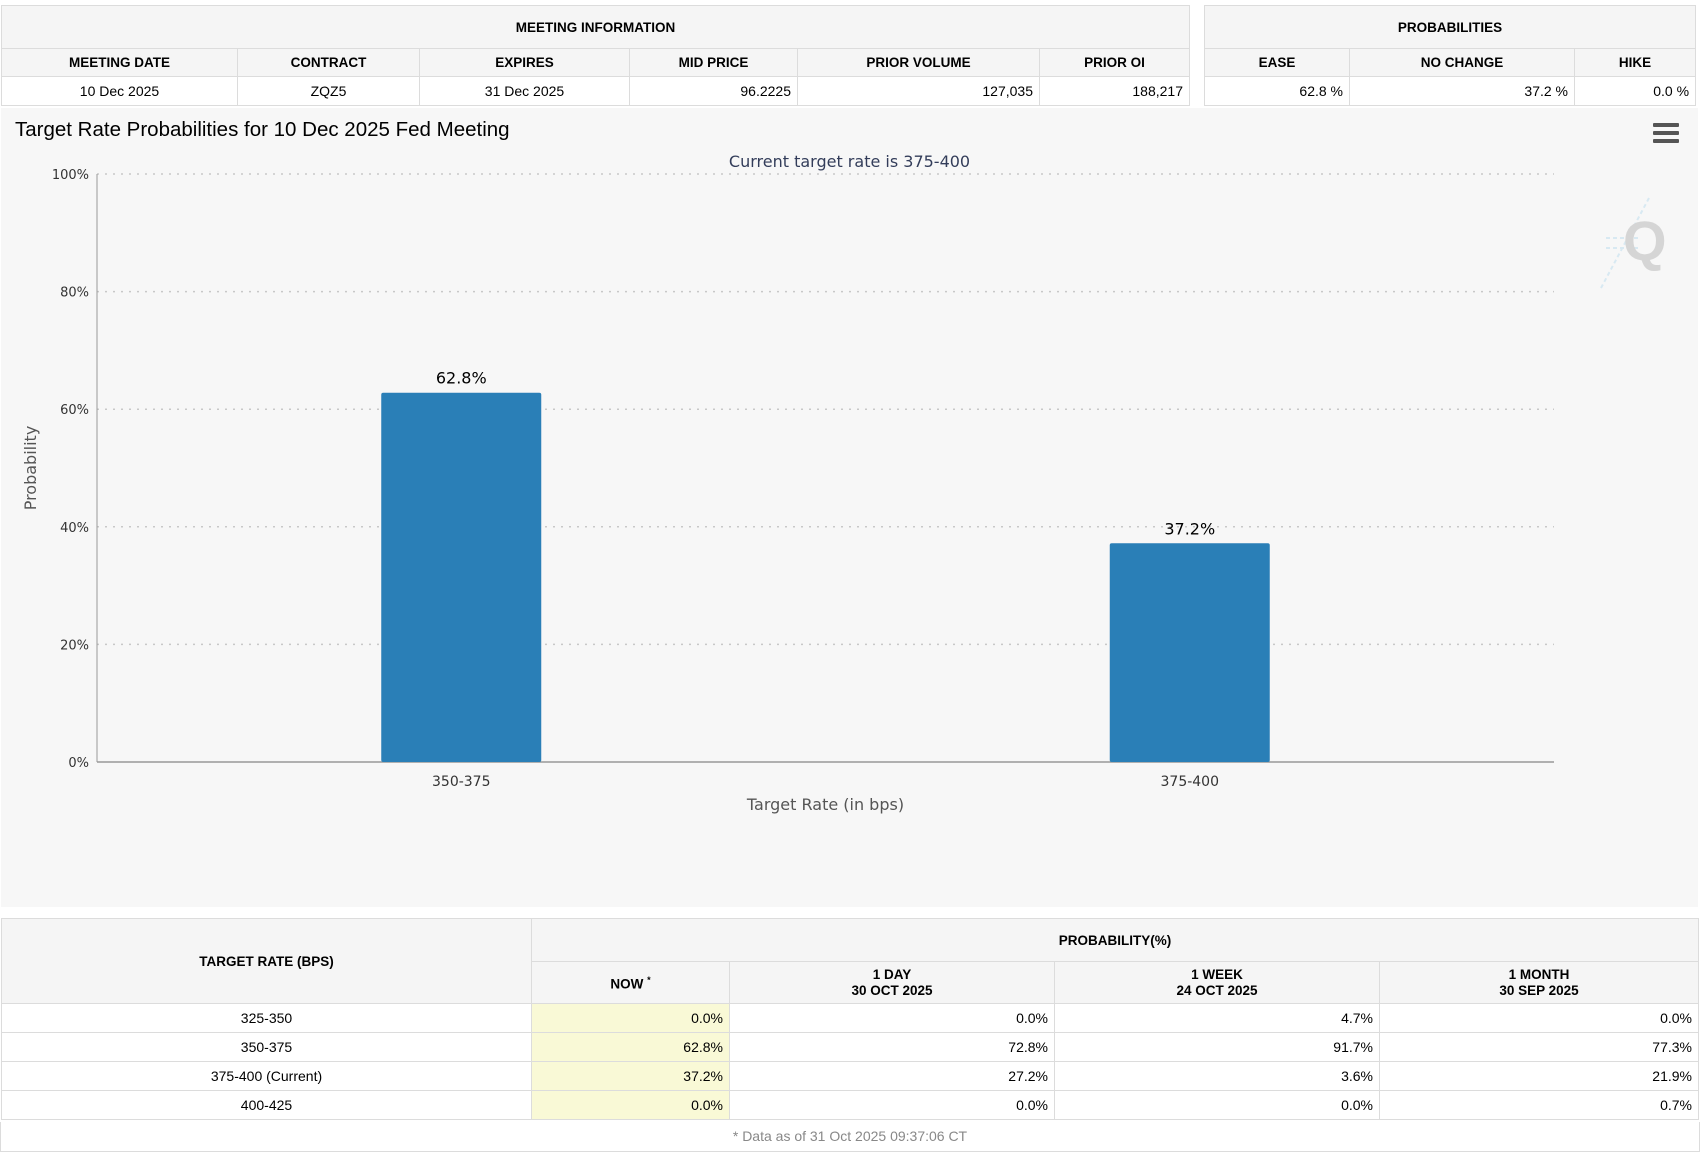 The width and height of the screenshot is (1700, 1152). What do you see at coordinates (1539, 1018) in the screenshot?
I see `one-month-probability-cell: 0.0%` at bounding box center [1539, 1018].